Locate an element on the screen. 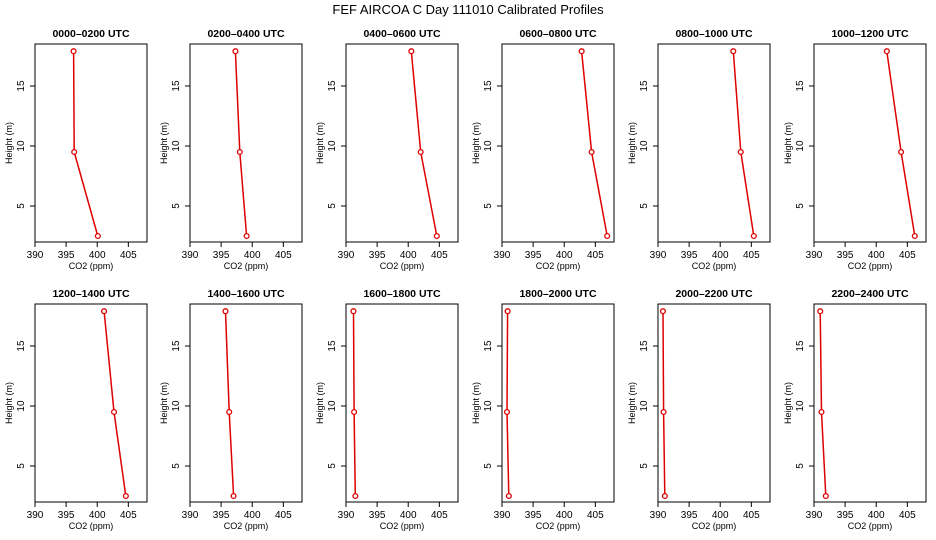 This screenshot has height=540, width=936. panel-title: 0400–0600 UTC is located at coordinates (401, 34).